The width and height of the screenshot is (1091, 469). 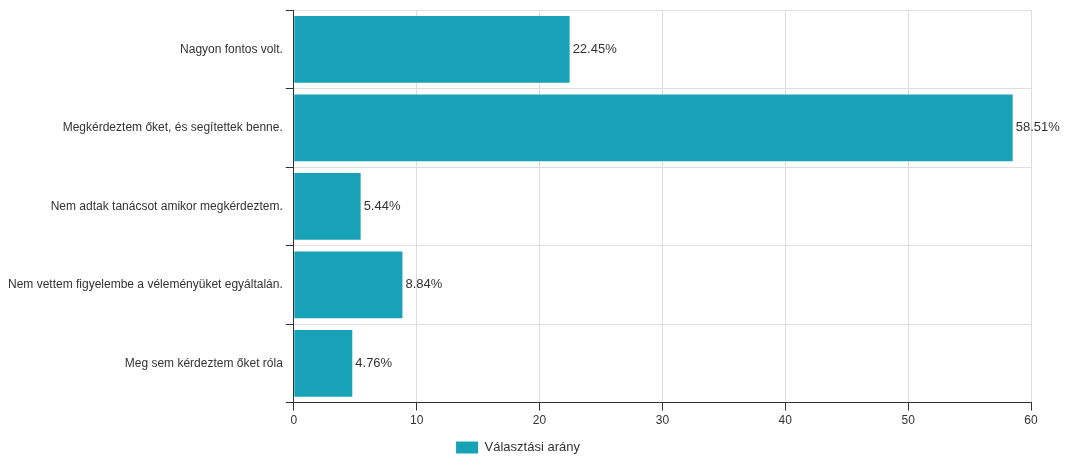 I want to click on data-label: 8.84%, so click(x=424, y=284).